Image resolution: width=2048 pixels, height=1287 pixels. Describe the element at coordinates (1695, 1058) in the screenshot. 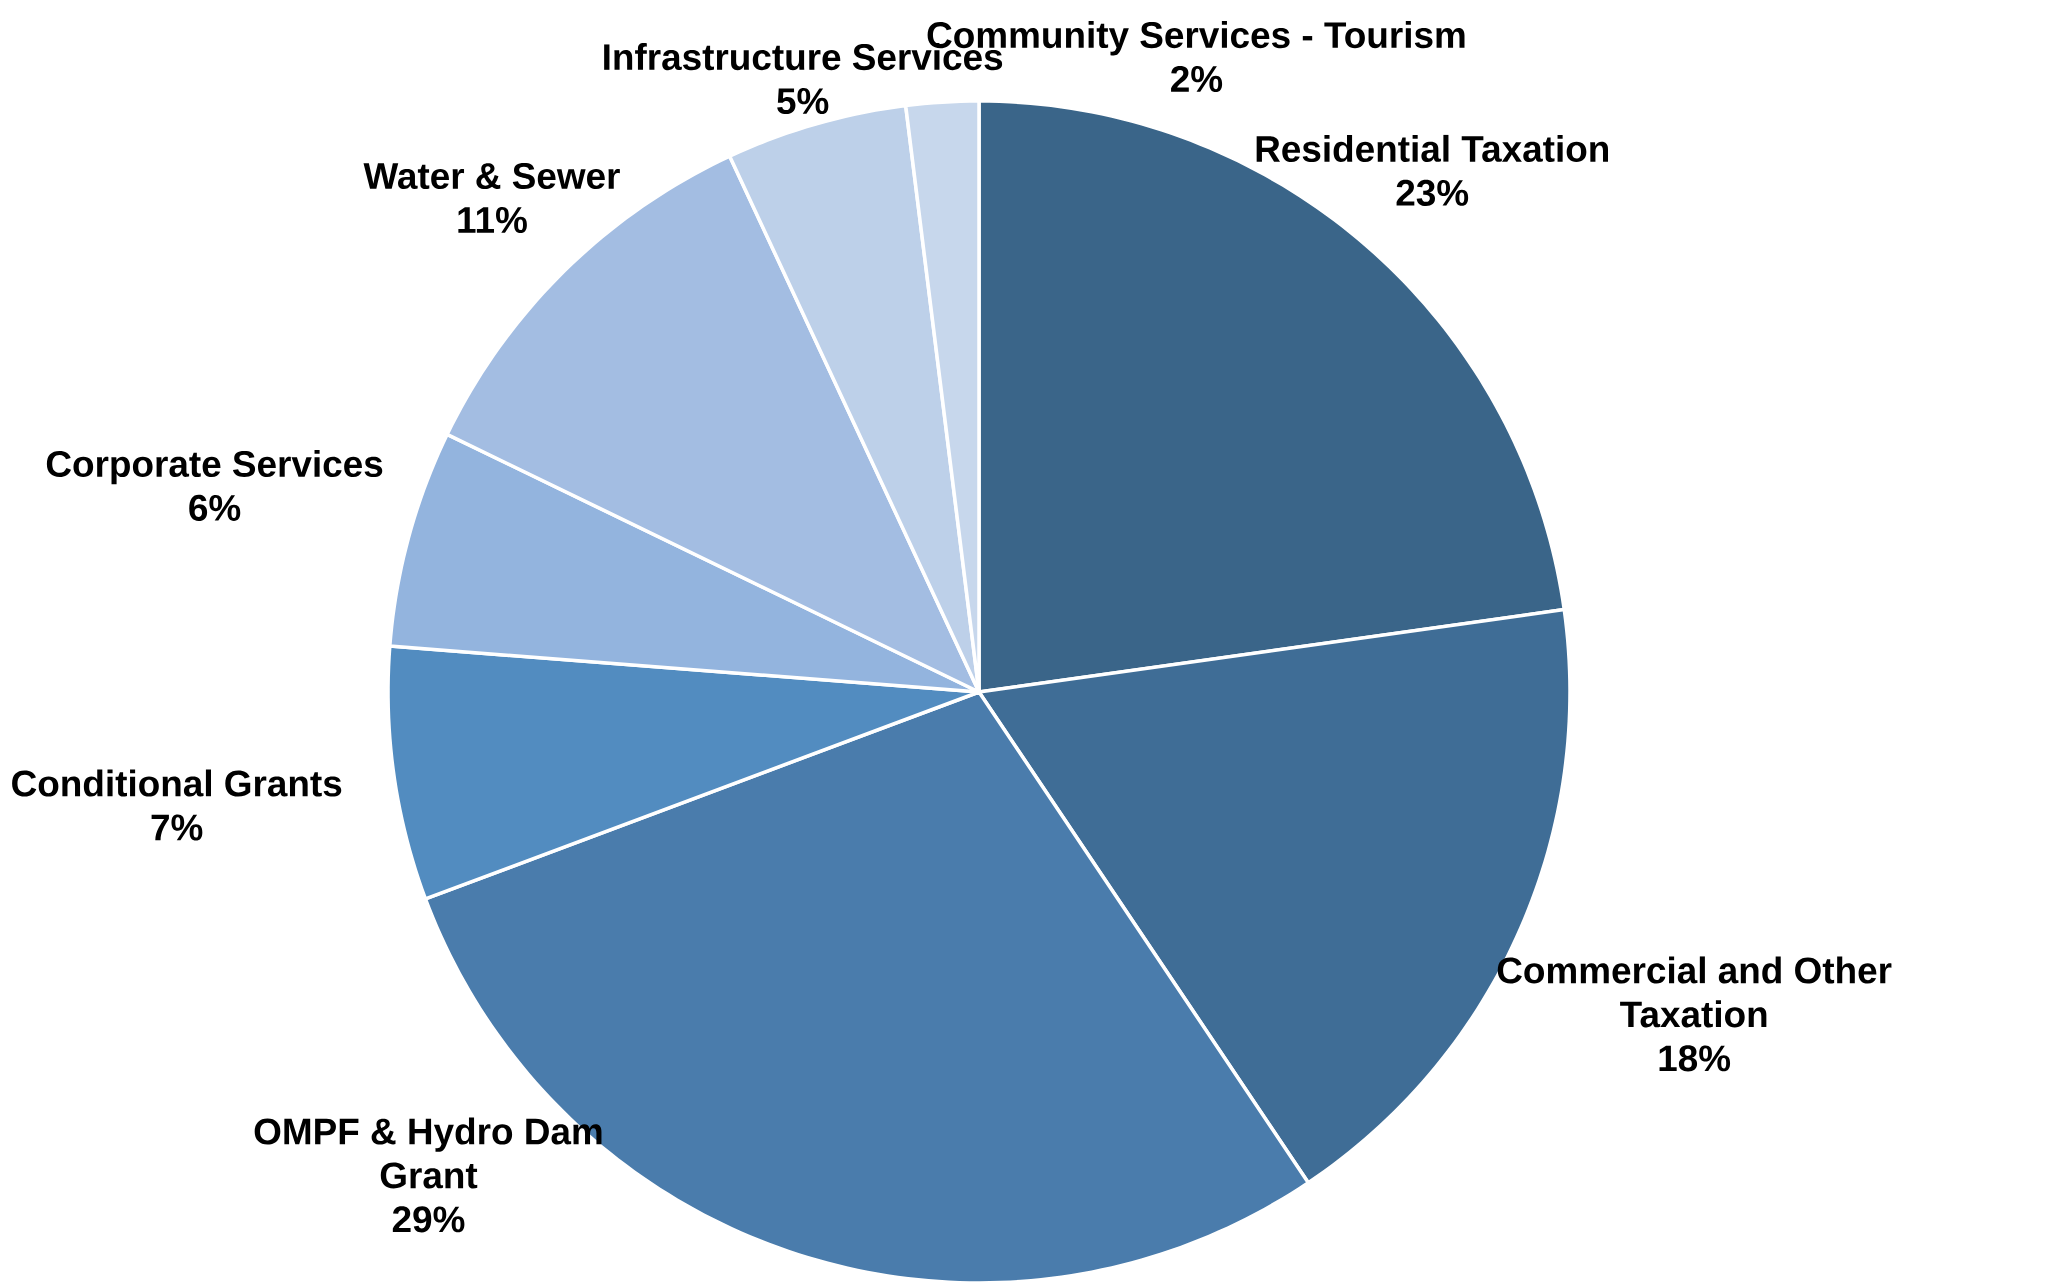

I see `data-label: 18%` at that location.